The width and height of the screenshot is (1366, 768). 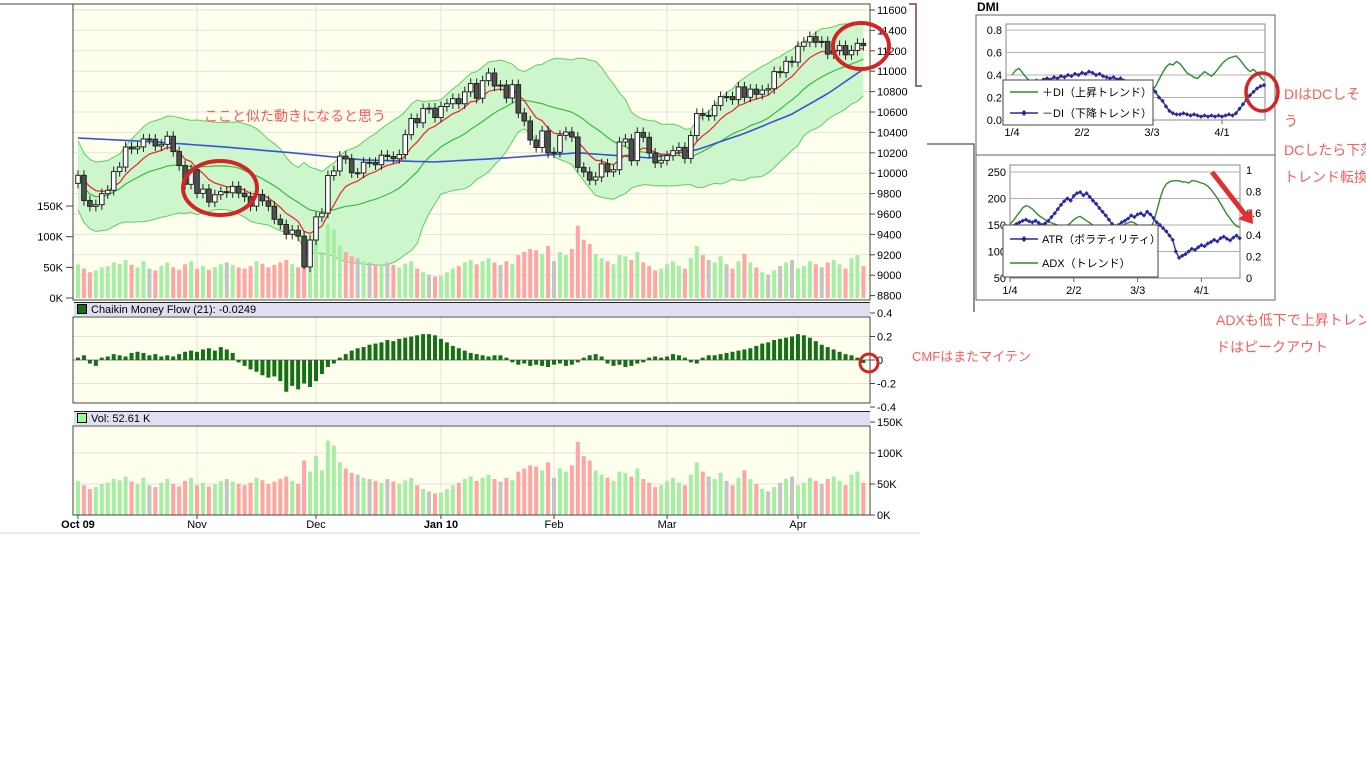 I want to click on note-dmi-line2: う, so click(x=1291, y=121).